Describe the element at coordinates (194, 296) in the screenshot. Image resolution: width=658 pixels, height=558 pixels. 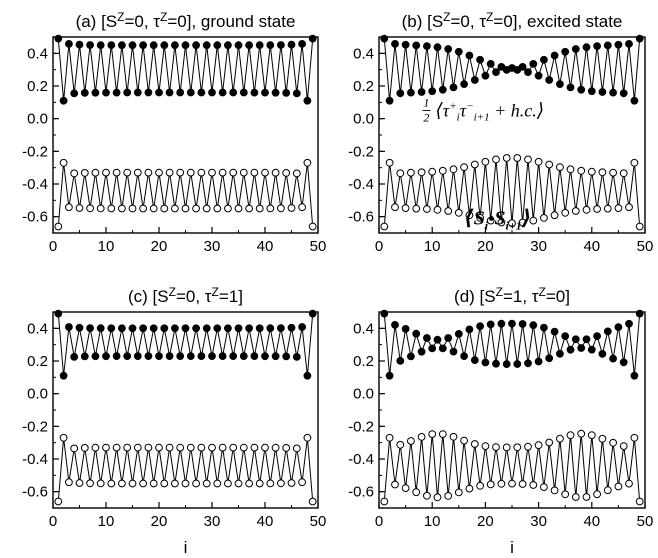
I see `title-part: =0, τ` at that location.